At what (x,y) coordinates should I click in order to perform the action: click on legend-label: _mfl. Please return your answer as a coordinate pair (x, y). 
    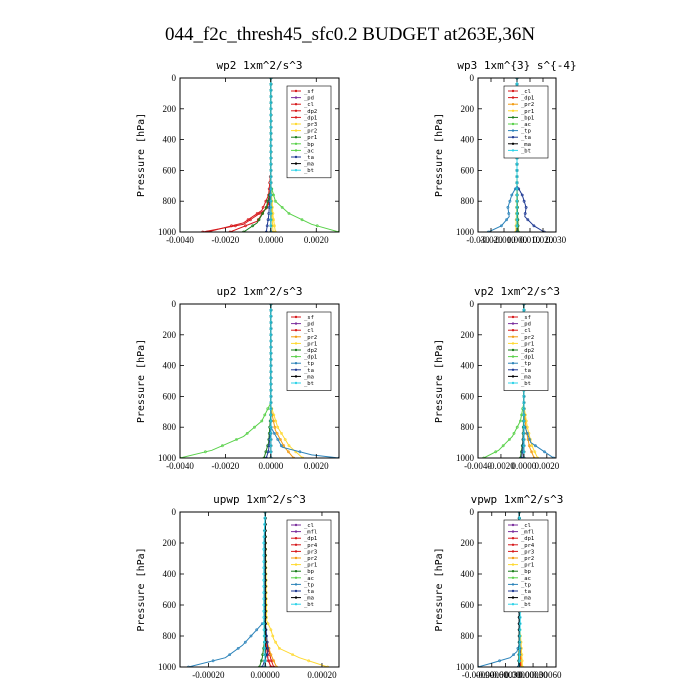
    Looking at the image, I should click on (310, 533).